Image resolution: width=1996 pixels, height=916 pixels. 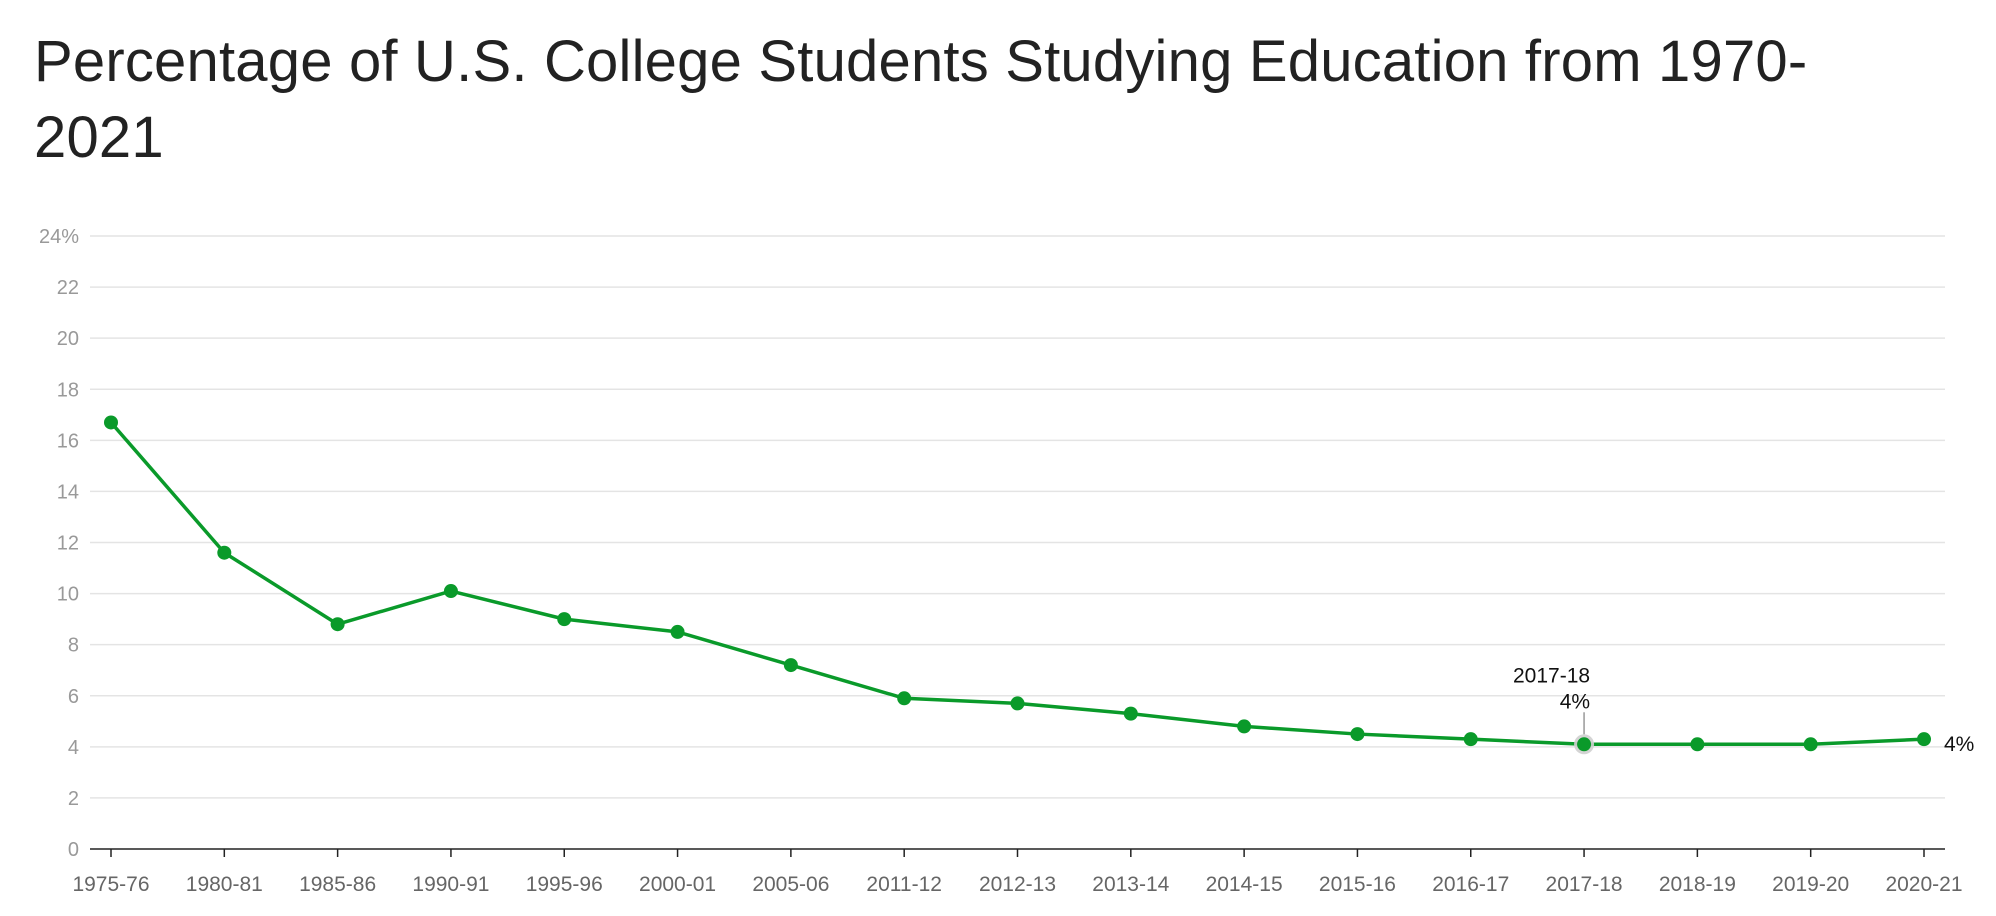 I want to click on x-tick-label: 2013-14, so click(x=1130, y=884).